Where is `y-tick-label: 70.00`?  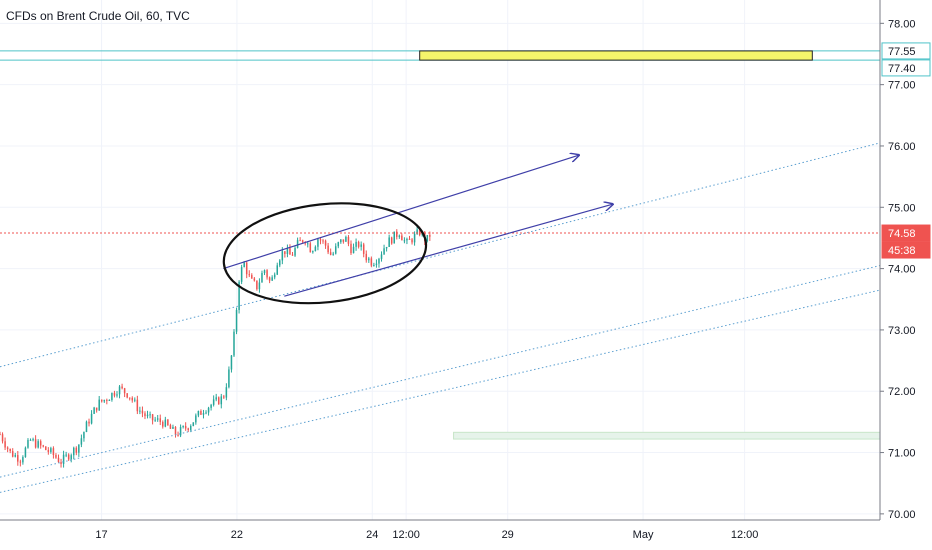
y-tick-label: 70.00 is located at coordinates (902, 515).